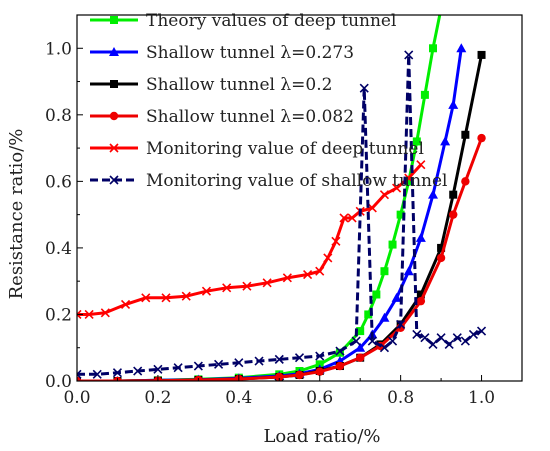 Image resolution: width=550 pixels, height=451 pixels. Describe the element at coordinates (157, 398) in the screenshot. I see `x-tick-label: 0.2` at that location.